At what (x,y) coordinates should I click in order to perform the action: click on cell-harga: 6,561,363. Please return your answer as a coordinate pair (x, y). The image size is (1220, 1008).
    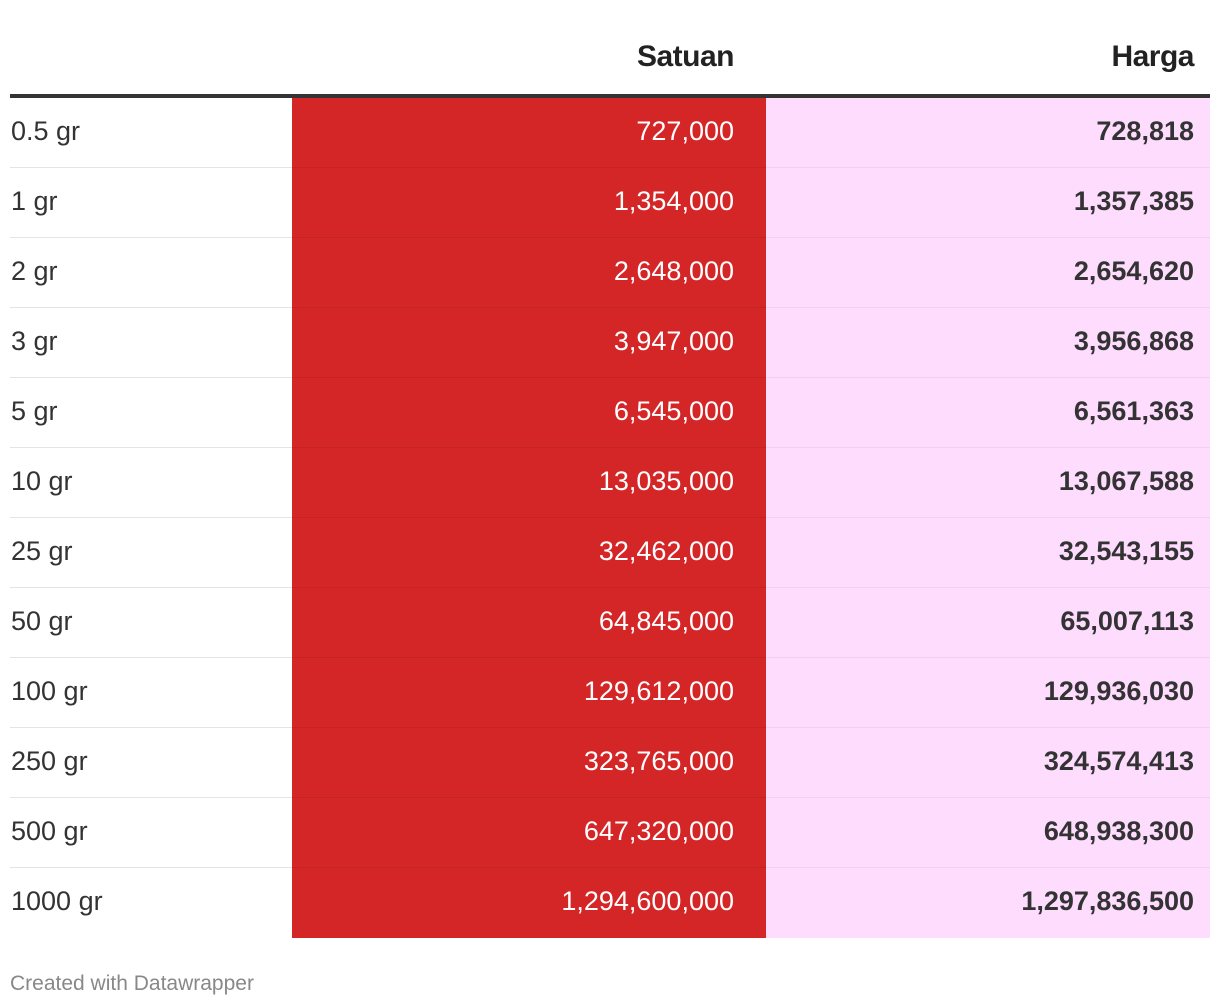
    Looking at the image, I should click on (988, 413).